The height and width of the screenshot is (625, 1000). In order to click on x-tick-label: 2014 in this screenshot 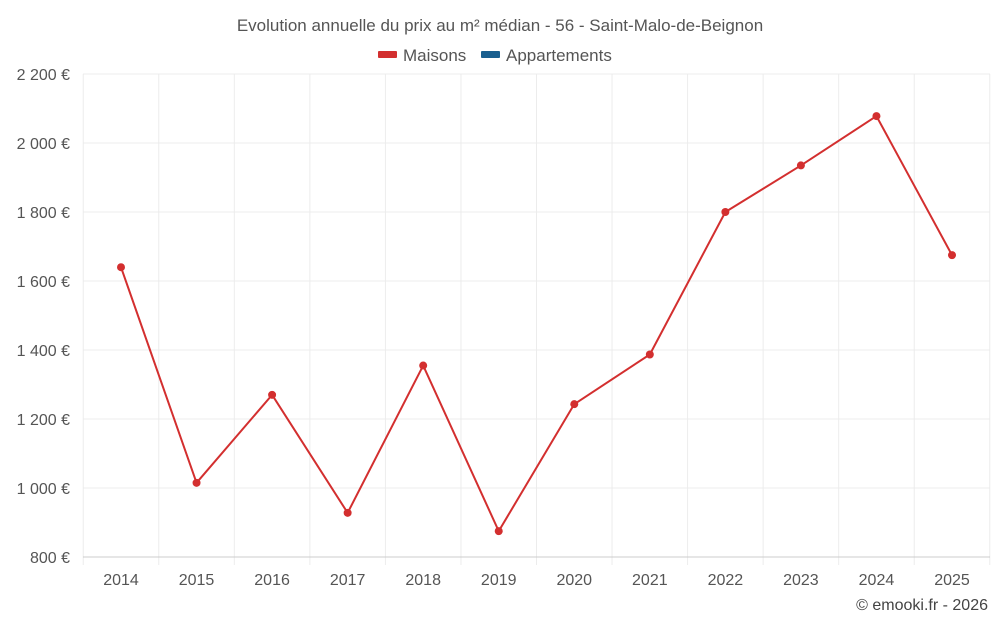, I will do `click(121, 580)`.